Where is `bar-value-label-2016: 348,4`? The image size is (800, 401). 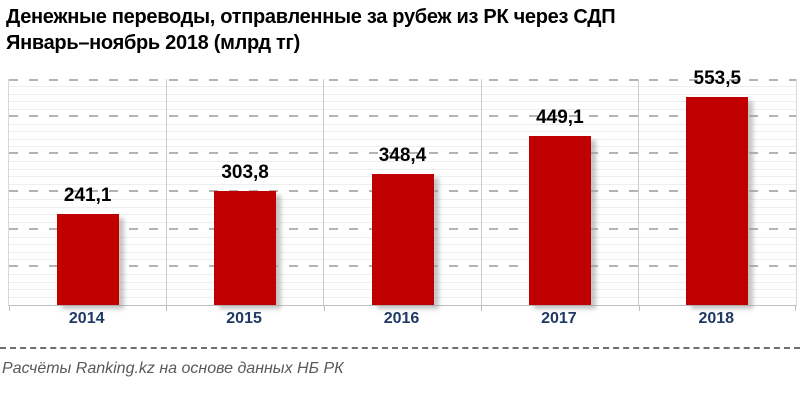
bar-value-label-2016: 348,4 is located at coordinates (402, 155).